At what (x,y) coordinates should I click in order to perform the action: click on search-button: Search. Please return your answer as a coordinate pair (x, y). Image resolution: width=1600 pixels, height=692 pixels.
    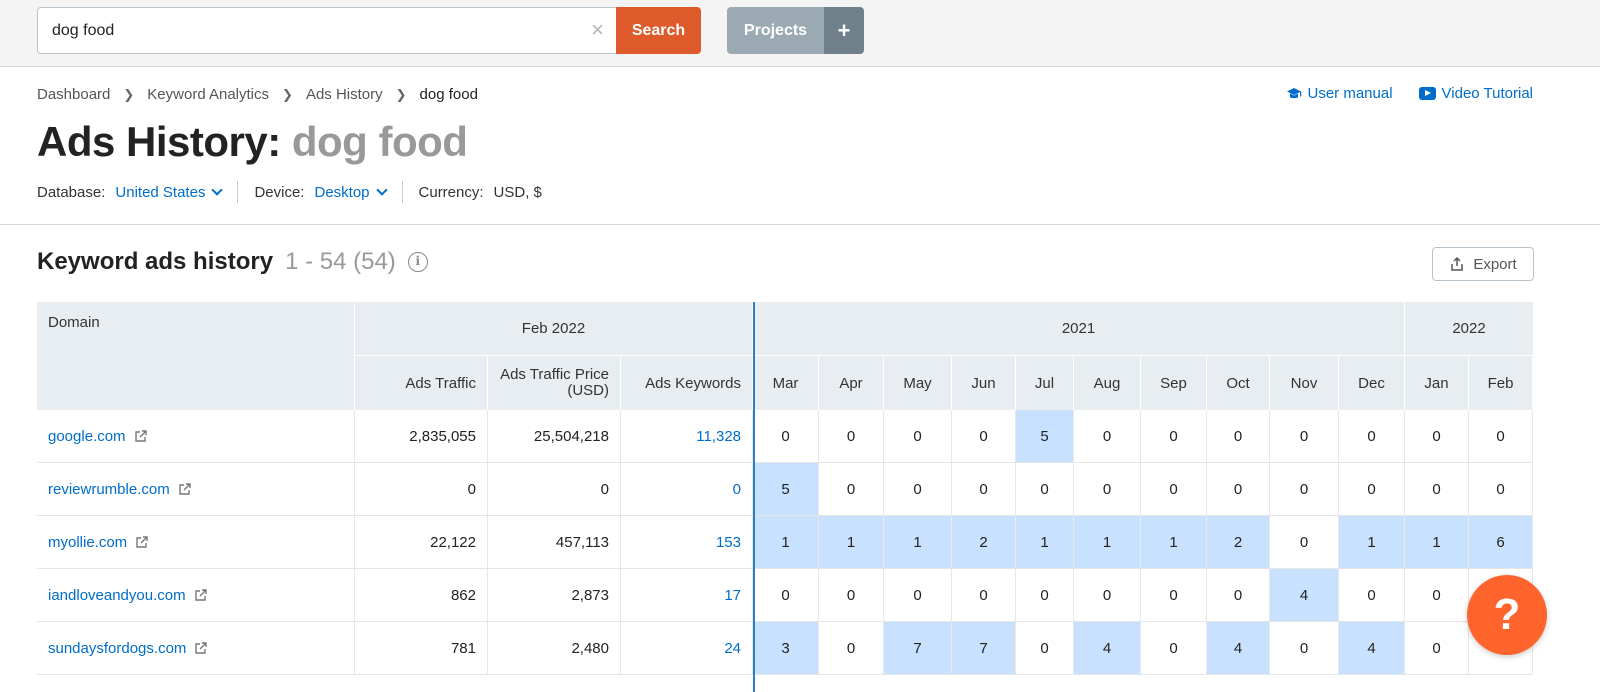
    Looking at the image, I should click on (658, 30).